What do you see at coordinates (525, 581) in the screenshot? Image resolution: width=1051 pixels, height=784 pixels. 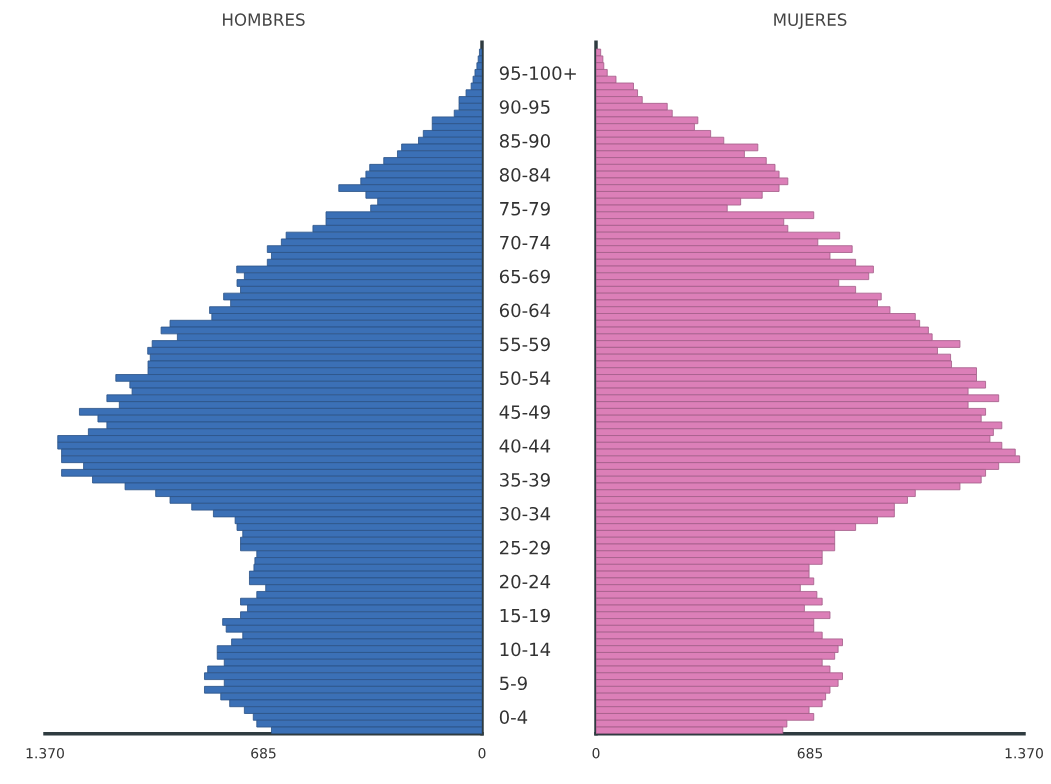 I see `y-tick-label: 20-24` at bounding box center [525, 581].